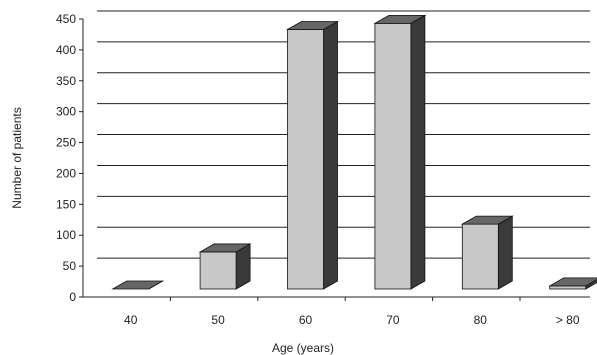  Describe the element at coordinates (306, 320) in the screenshot. I see `x-tick-label: 60` at that location.